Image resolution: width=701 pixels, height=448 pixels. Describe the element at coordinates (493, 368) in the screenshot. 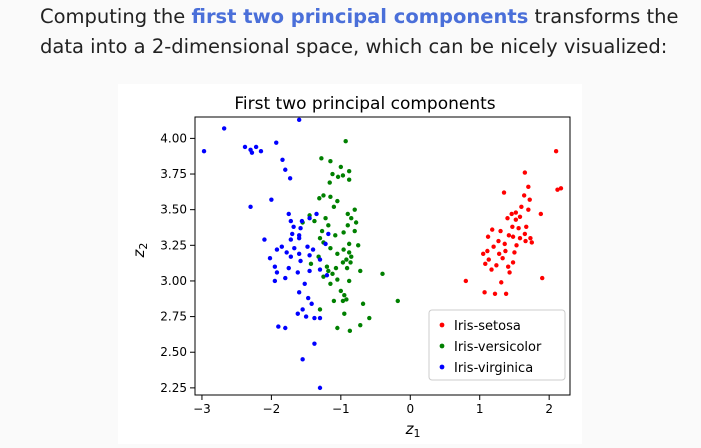

I see `legend-label: Iris-virginica` at that location.